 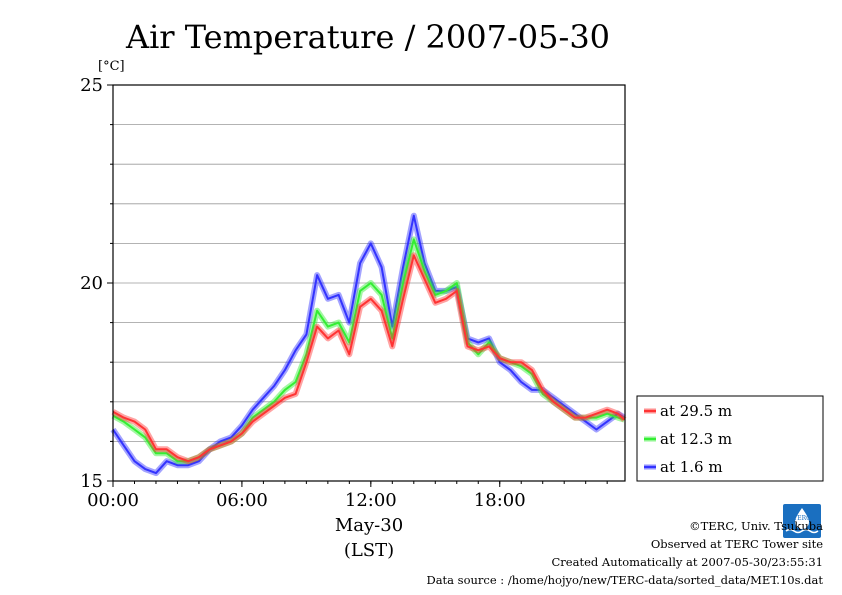 I want to click on legend-box, so click(x=730, y=438).